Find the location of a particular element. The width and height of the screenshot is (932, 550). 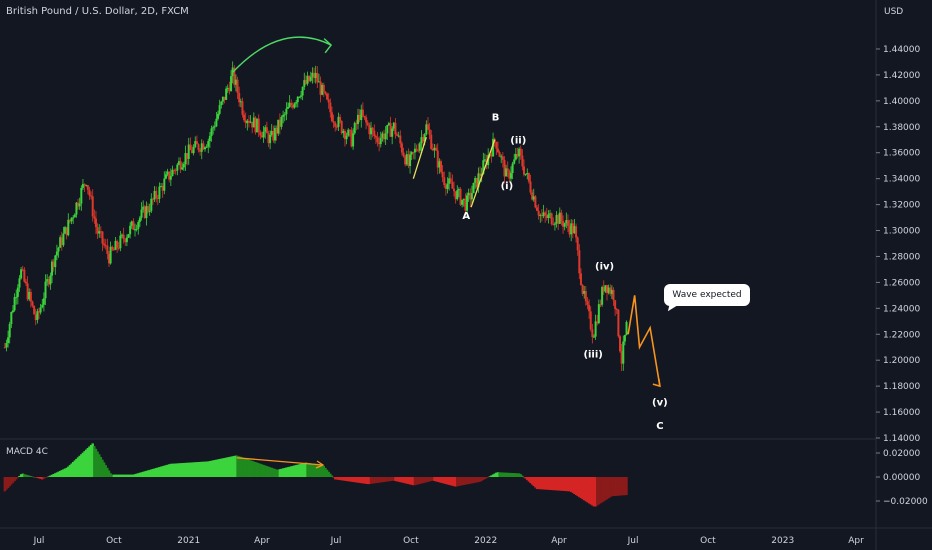

time-tick-label: 2021 is located at coordinates (188, 541).